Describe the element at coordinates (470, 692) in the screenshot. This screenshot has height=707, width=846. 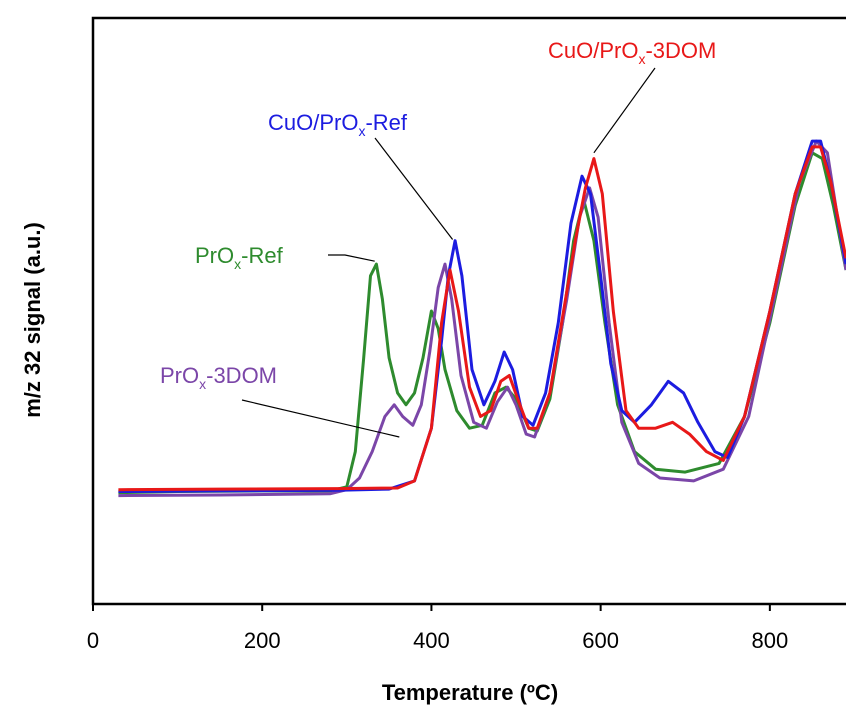
I see `x-axis-title: Temperature (ºC)` at that location.